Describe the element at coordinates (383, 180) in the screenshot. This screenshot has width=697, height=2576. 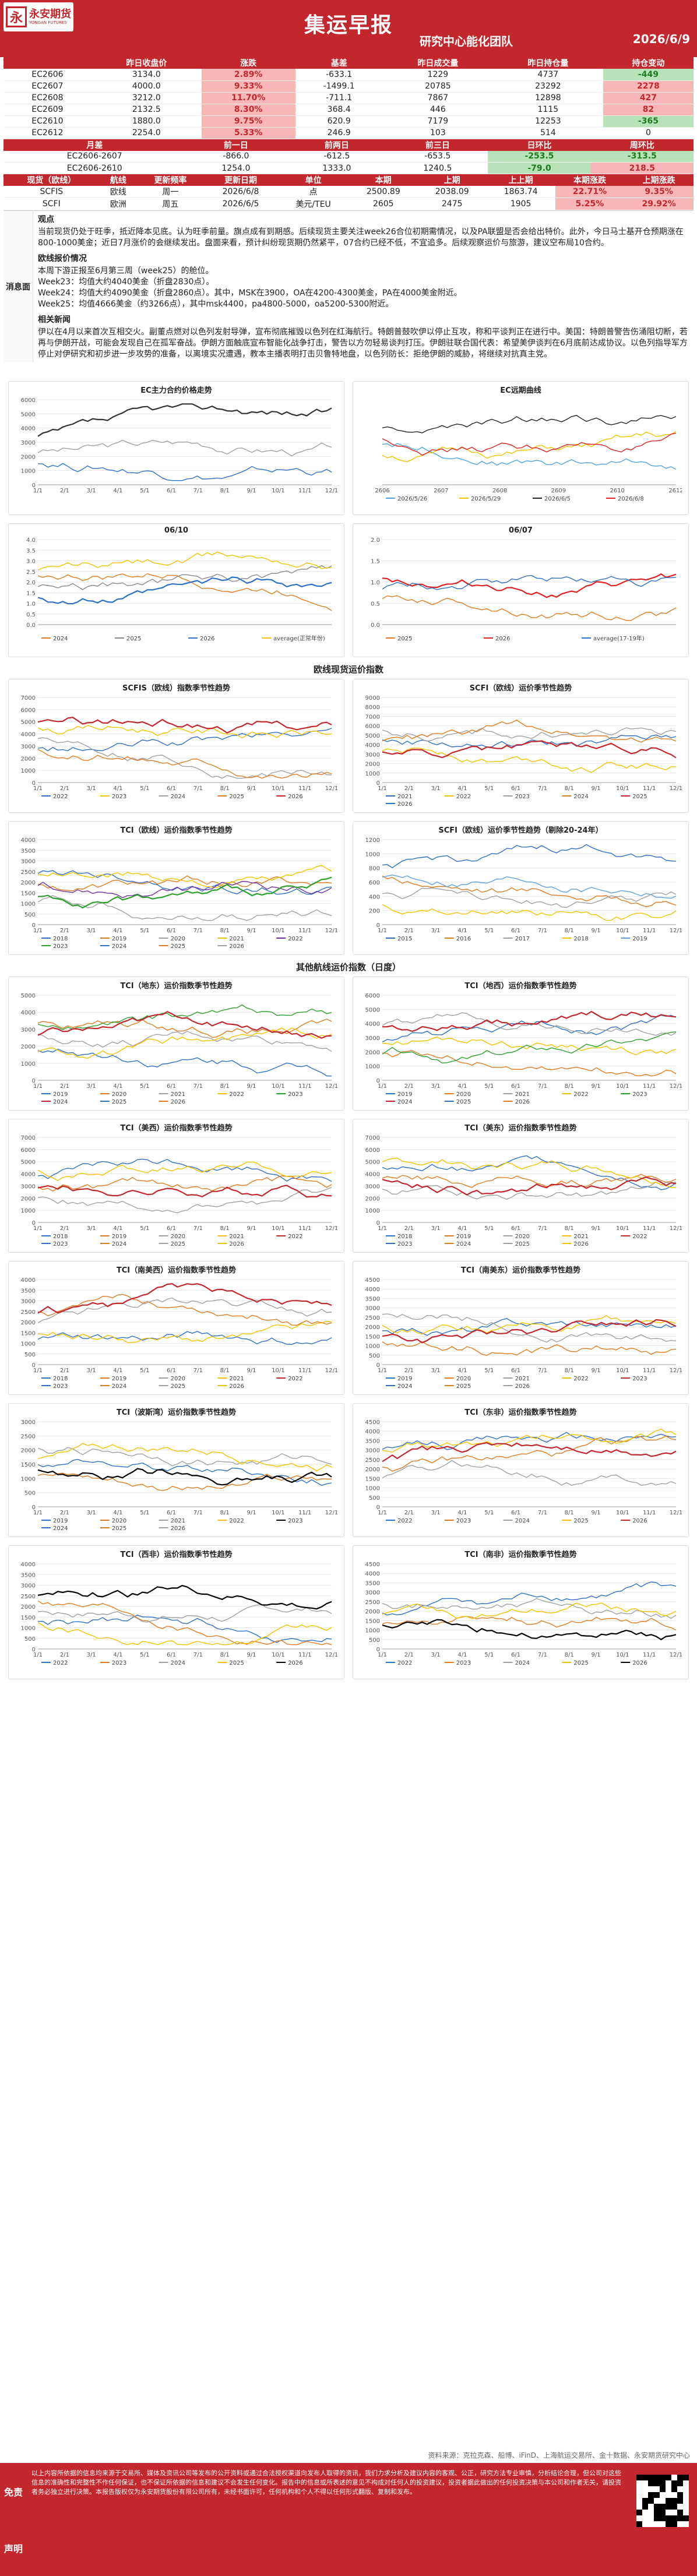
I see `spot-col-header: 本期` at that location.